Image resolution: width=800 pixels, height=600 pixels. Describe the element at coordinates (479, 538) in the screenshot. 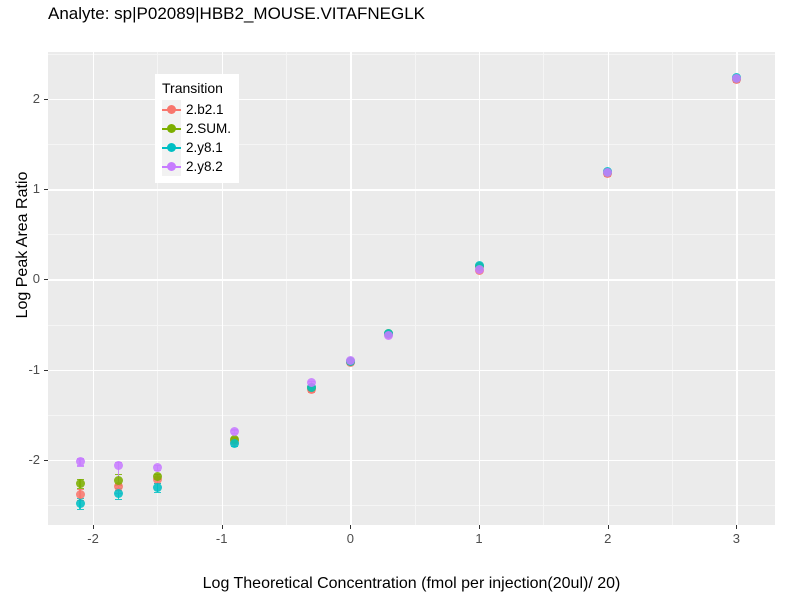

I see `x-axis-tick-label: 1` at that location.